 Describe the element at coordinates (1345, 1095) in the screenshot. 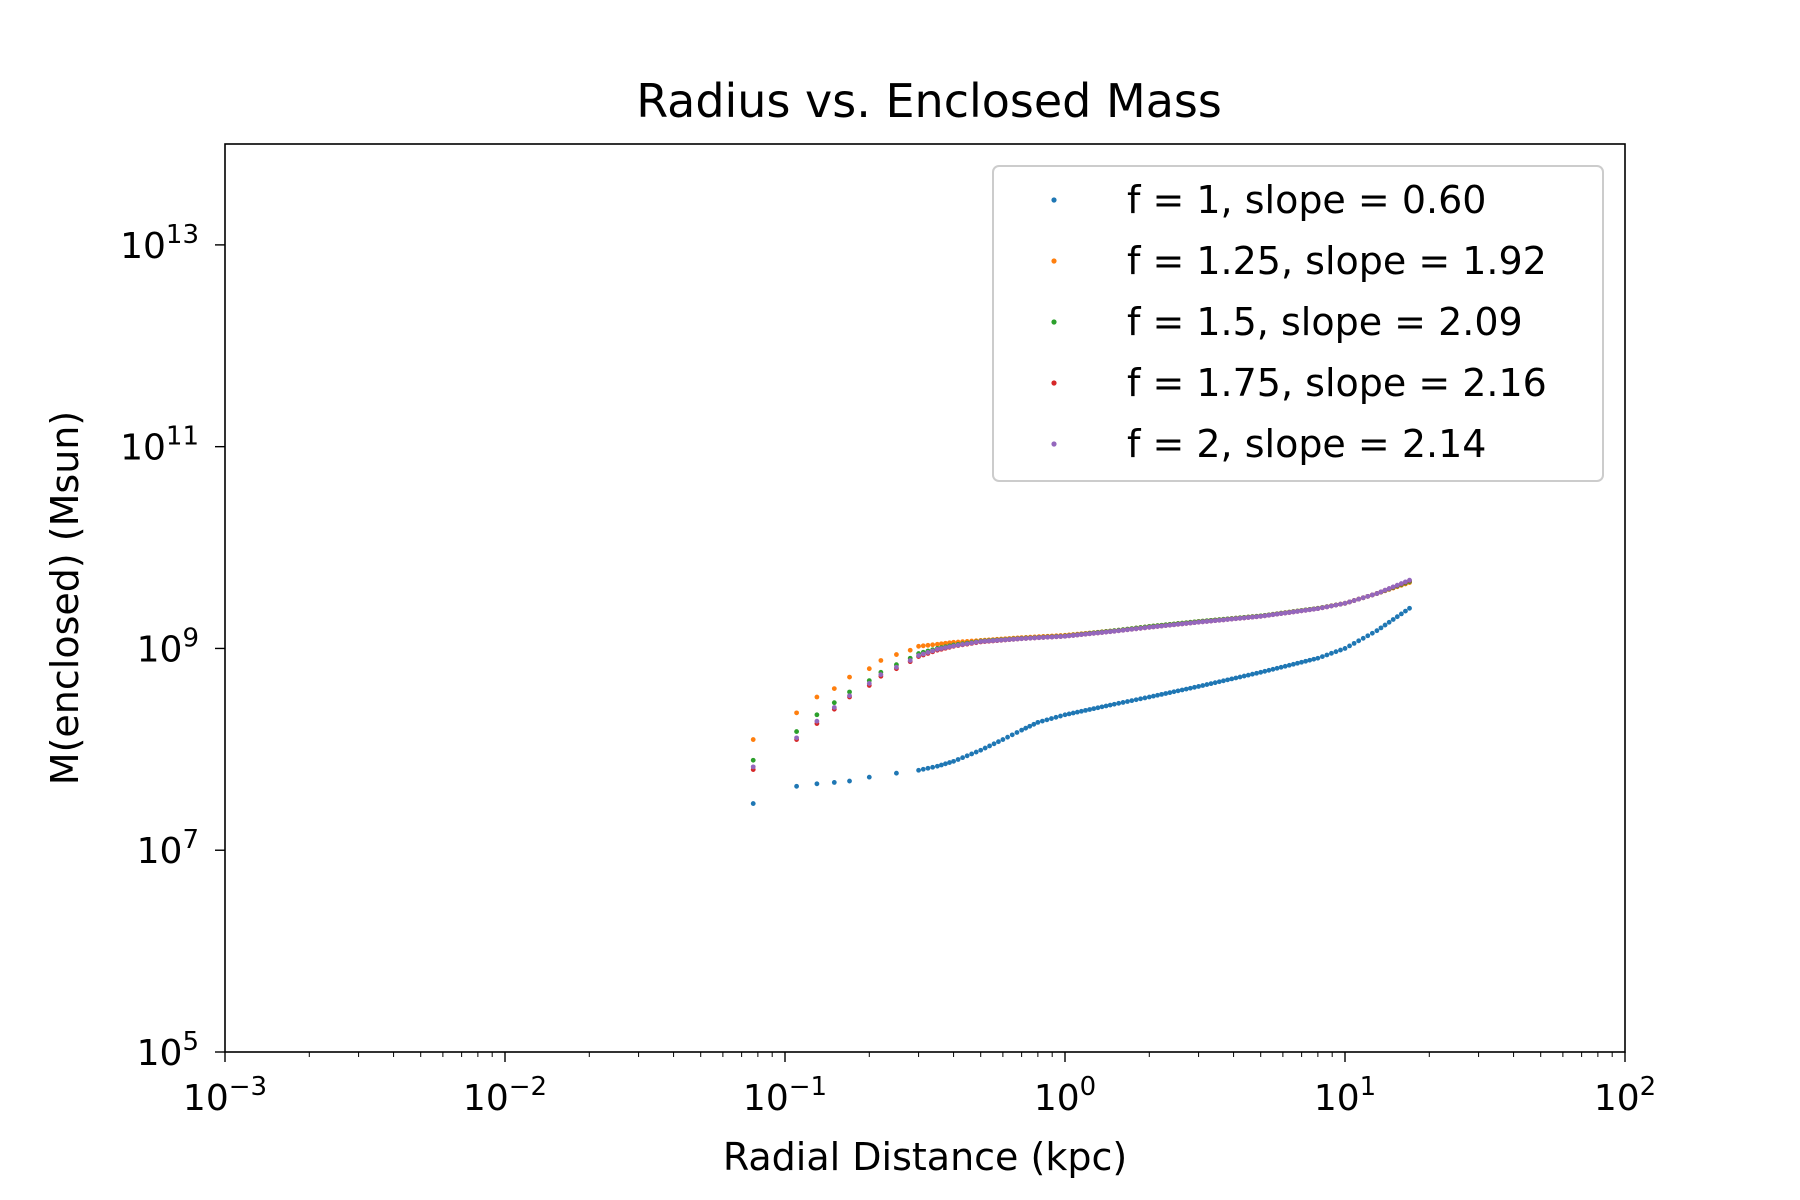

I see `x-tick-label: 101` at that location.